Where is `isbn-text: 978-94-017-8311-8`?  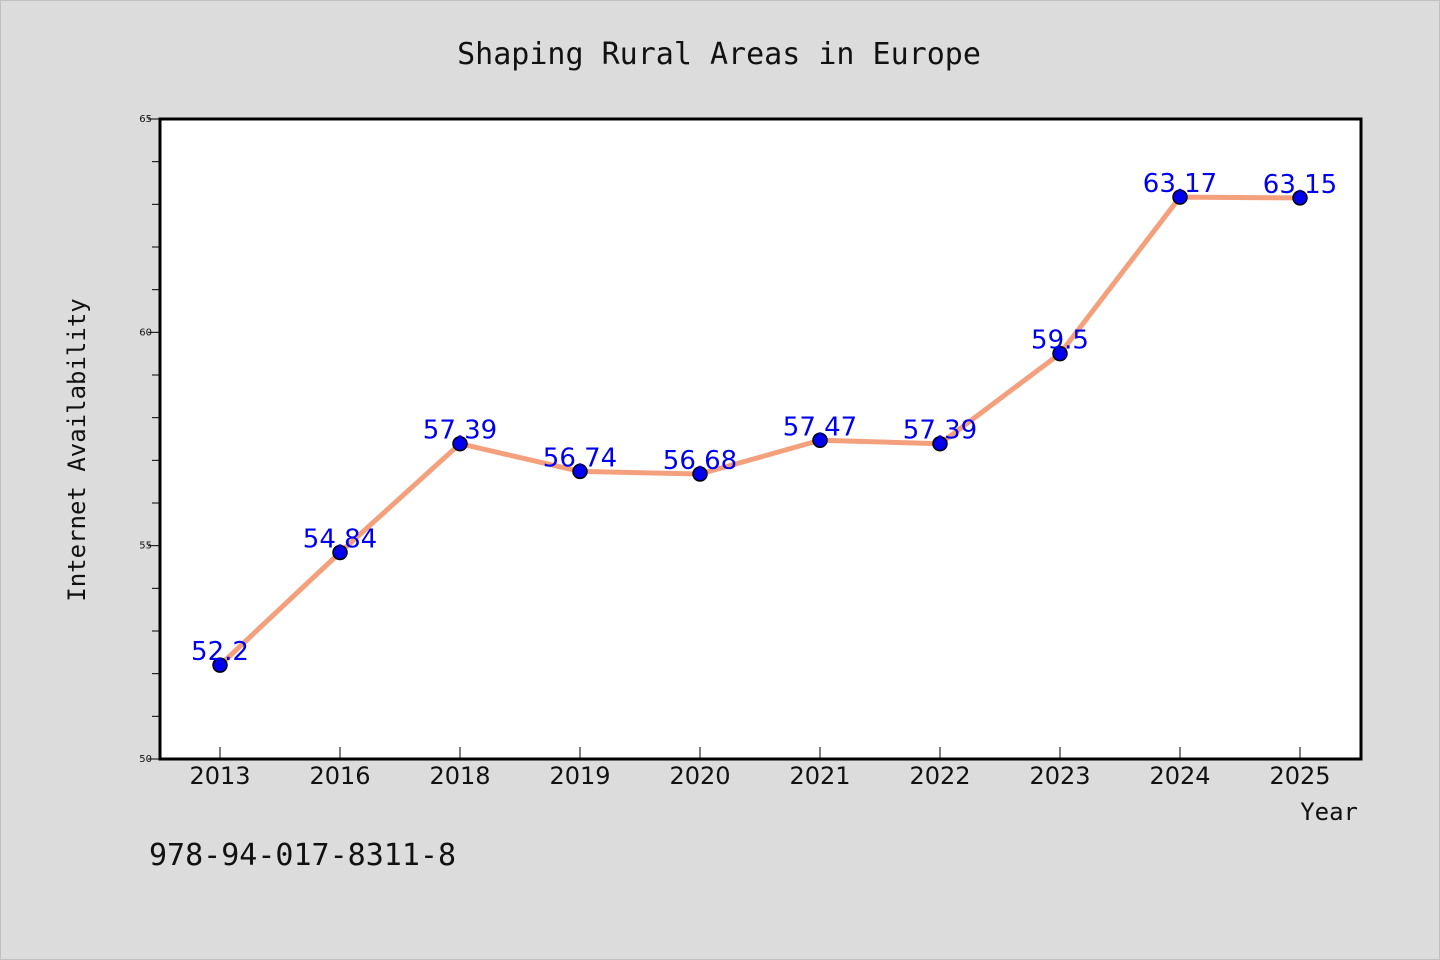 isbn-text: 978-94-017-8311-8 is located at coordinates (302, 855).